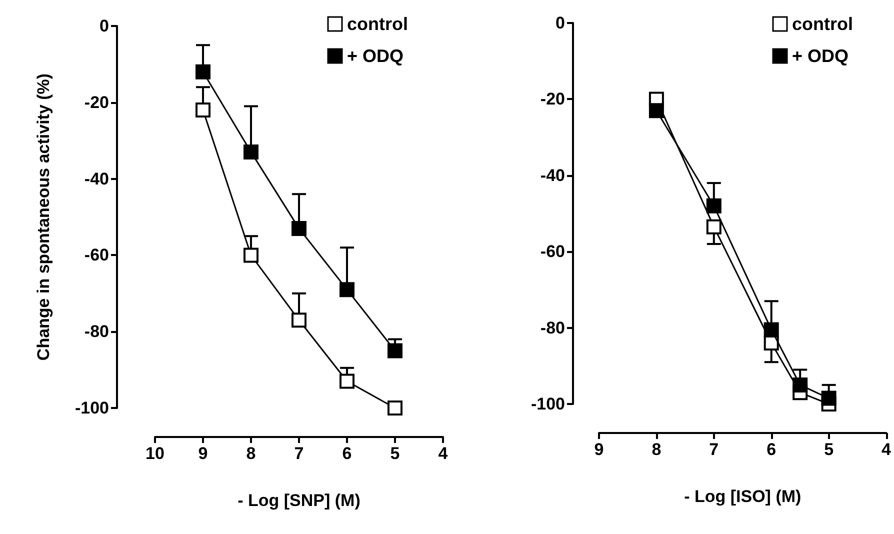 This screenshot has width=894, height=534. What do you see at coordinates (43, 217) in the screenshot?
I see `y-axis-title: Change in spontaneous activity (%)` at bounding box center [43, 217].